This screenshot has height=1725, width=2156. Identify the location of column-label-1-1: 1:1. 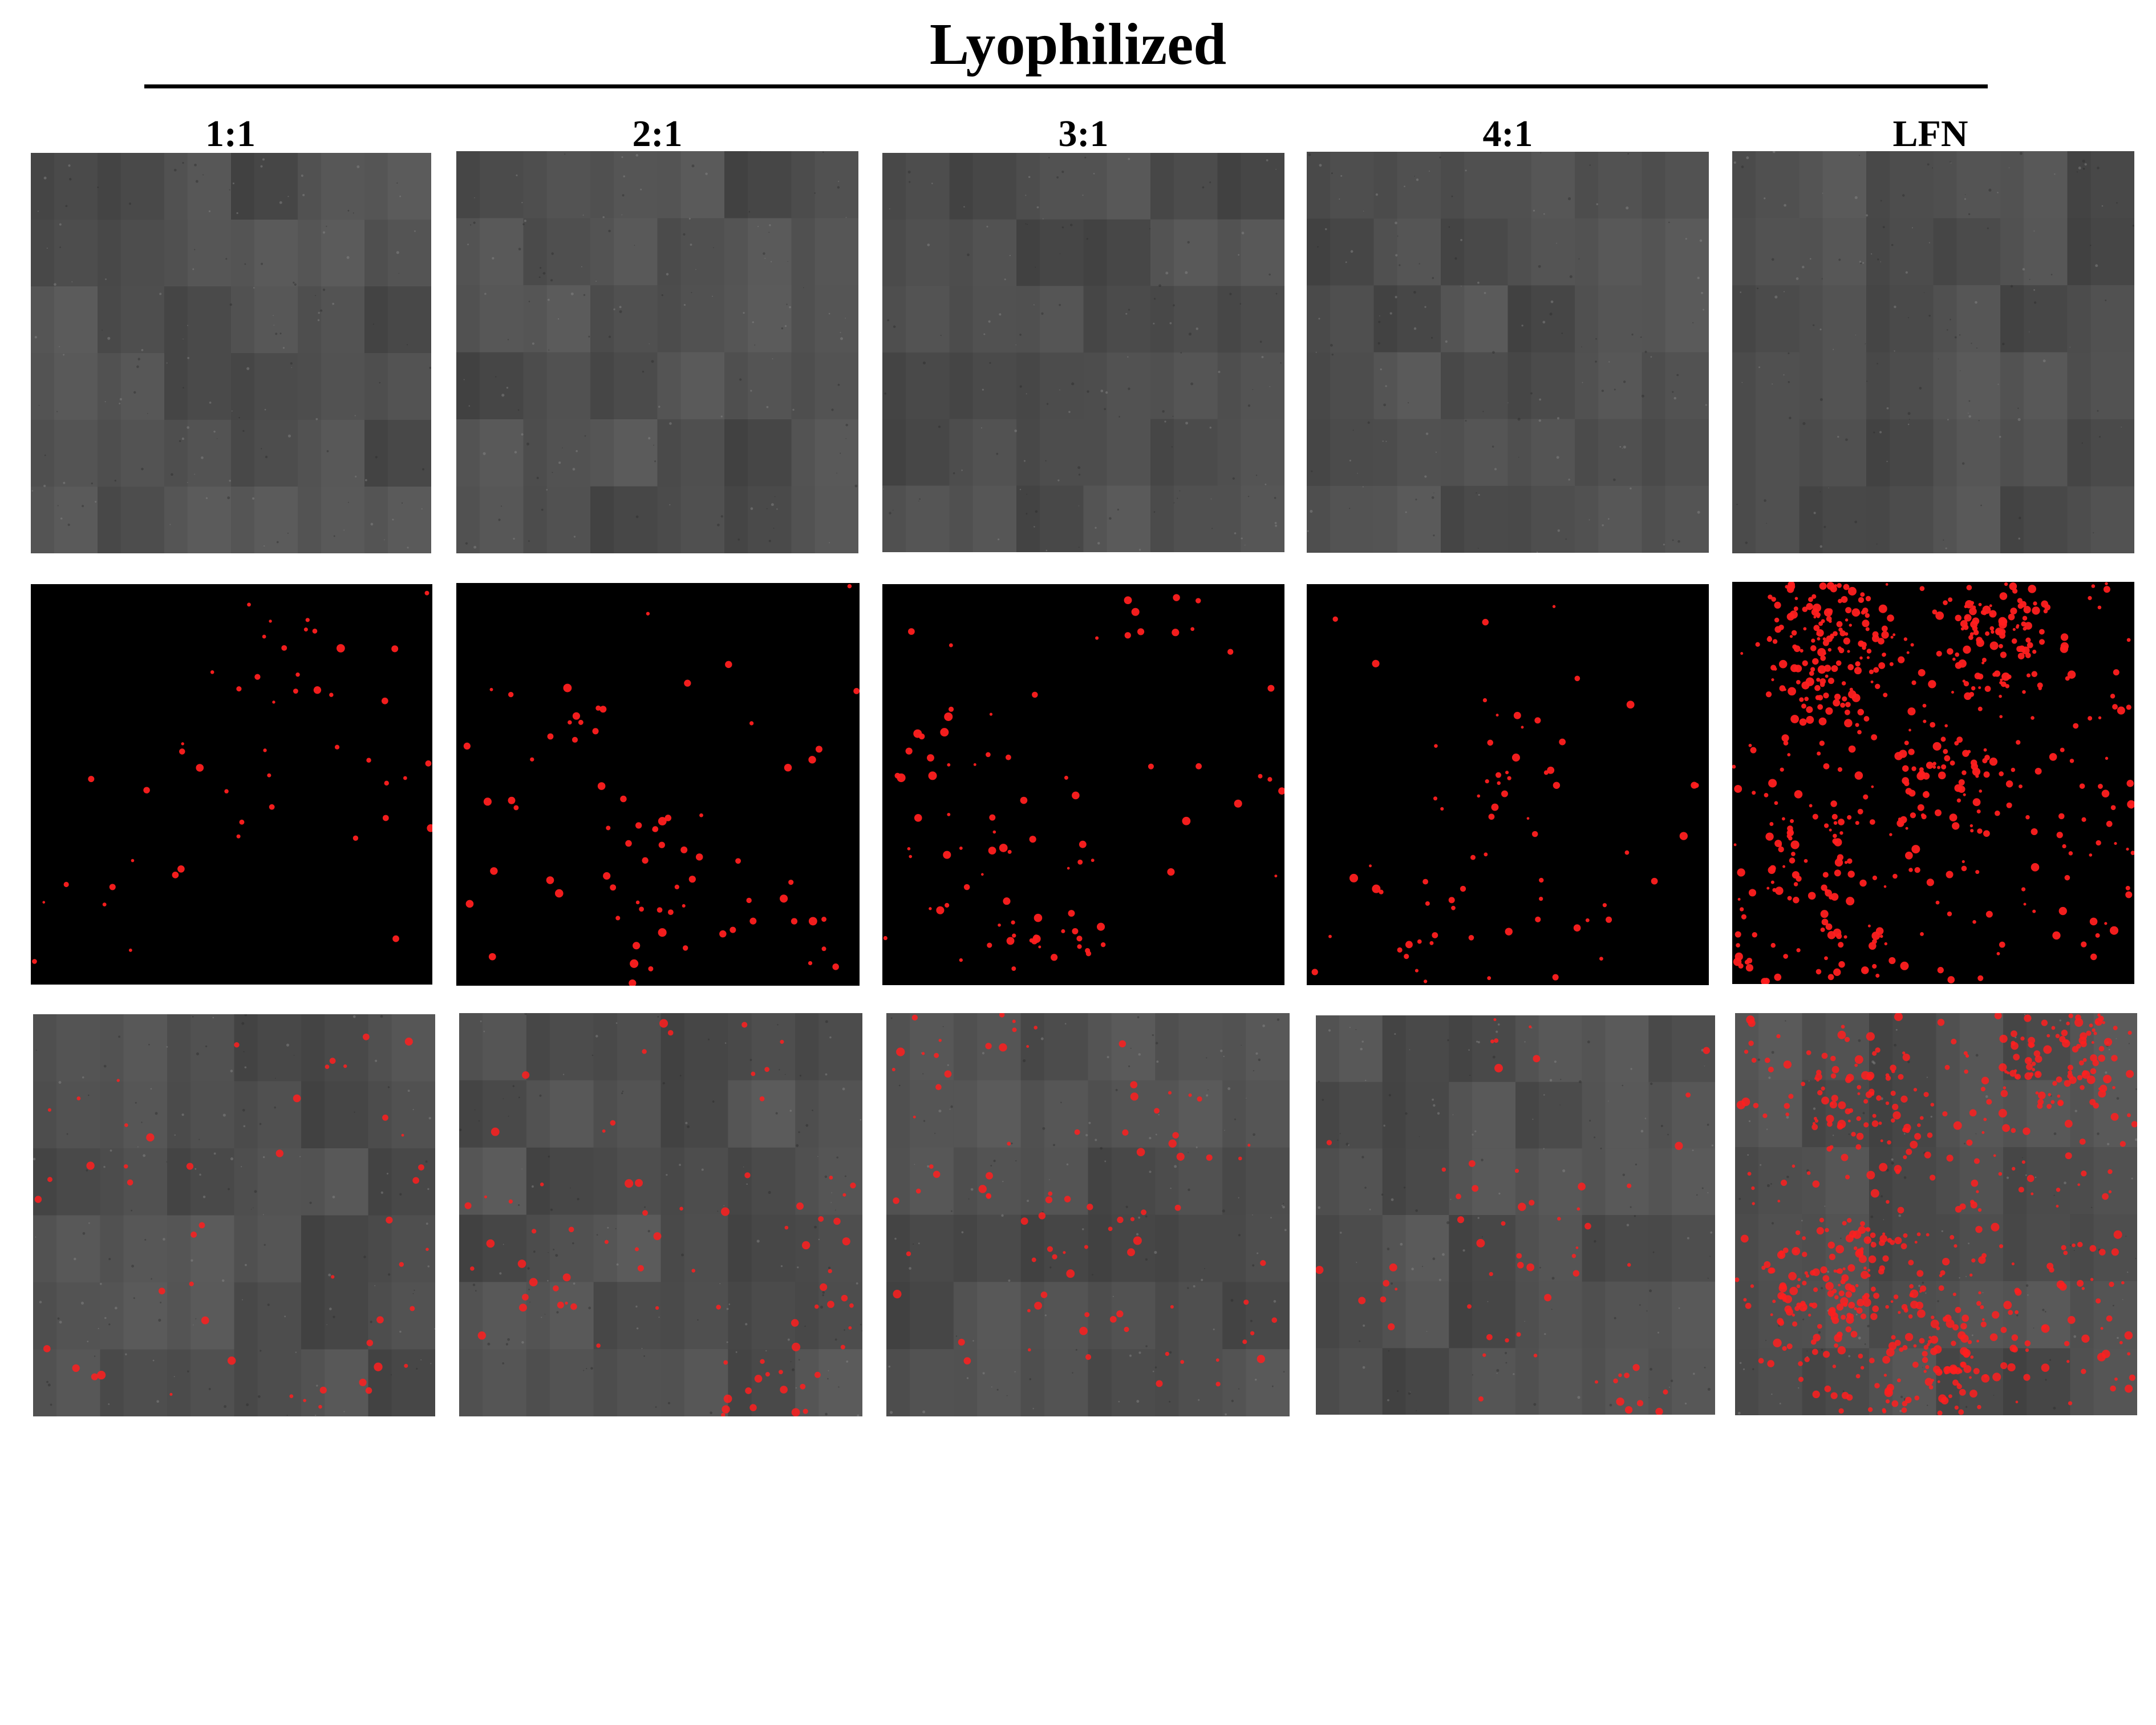
(231, 134).